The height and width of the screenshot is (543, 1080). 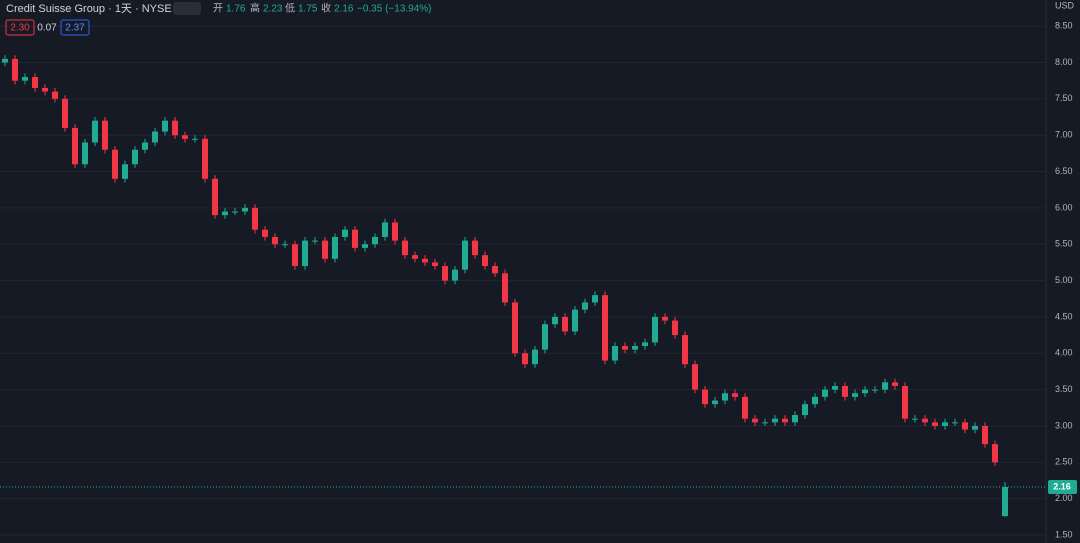 I want to click on currency: USD, so click(x=1065, y=5).